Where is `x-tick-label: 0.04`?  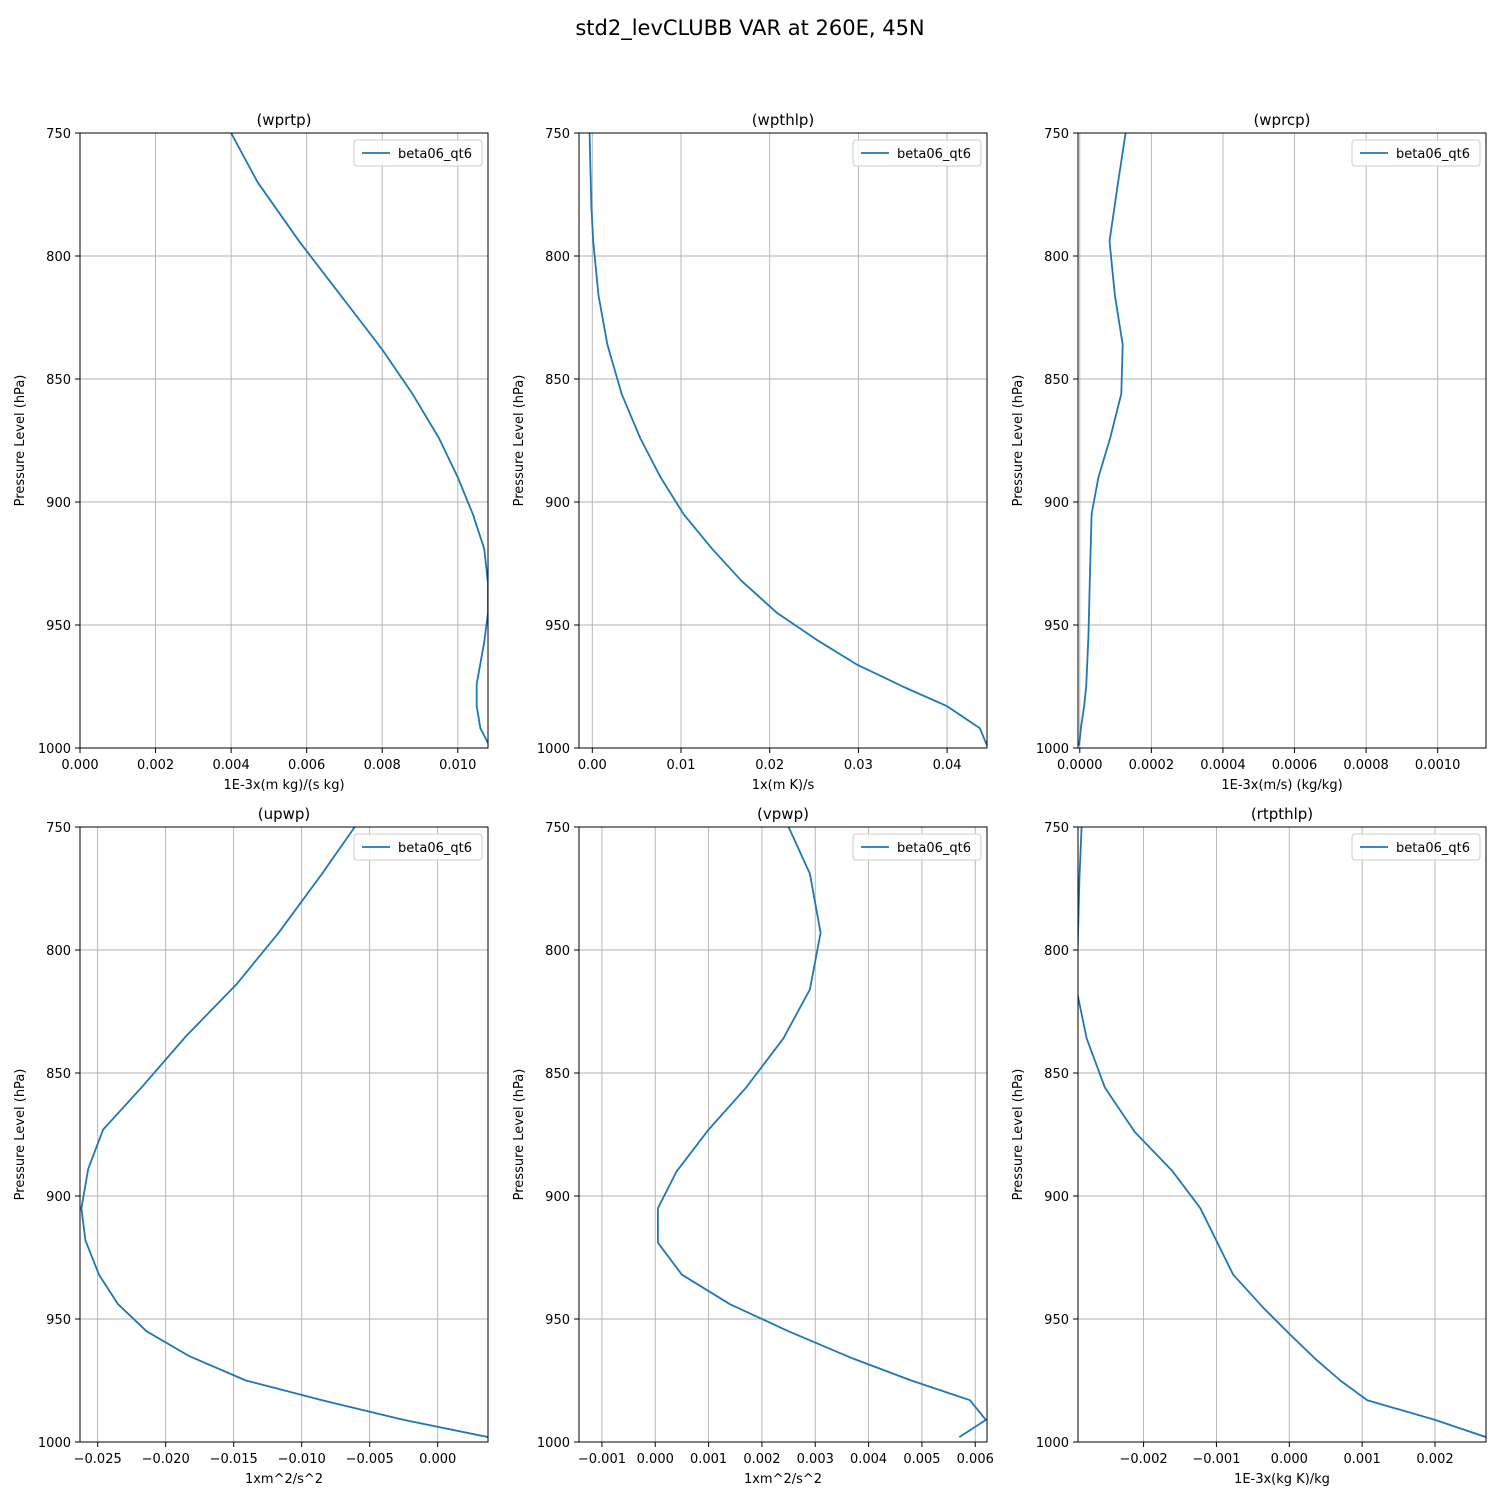
x-tick-label: 0.04 is located at coordinates (947, 765).